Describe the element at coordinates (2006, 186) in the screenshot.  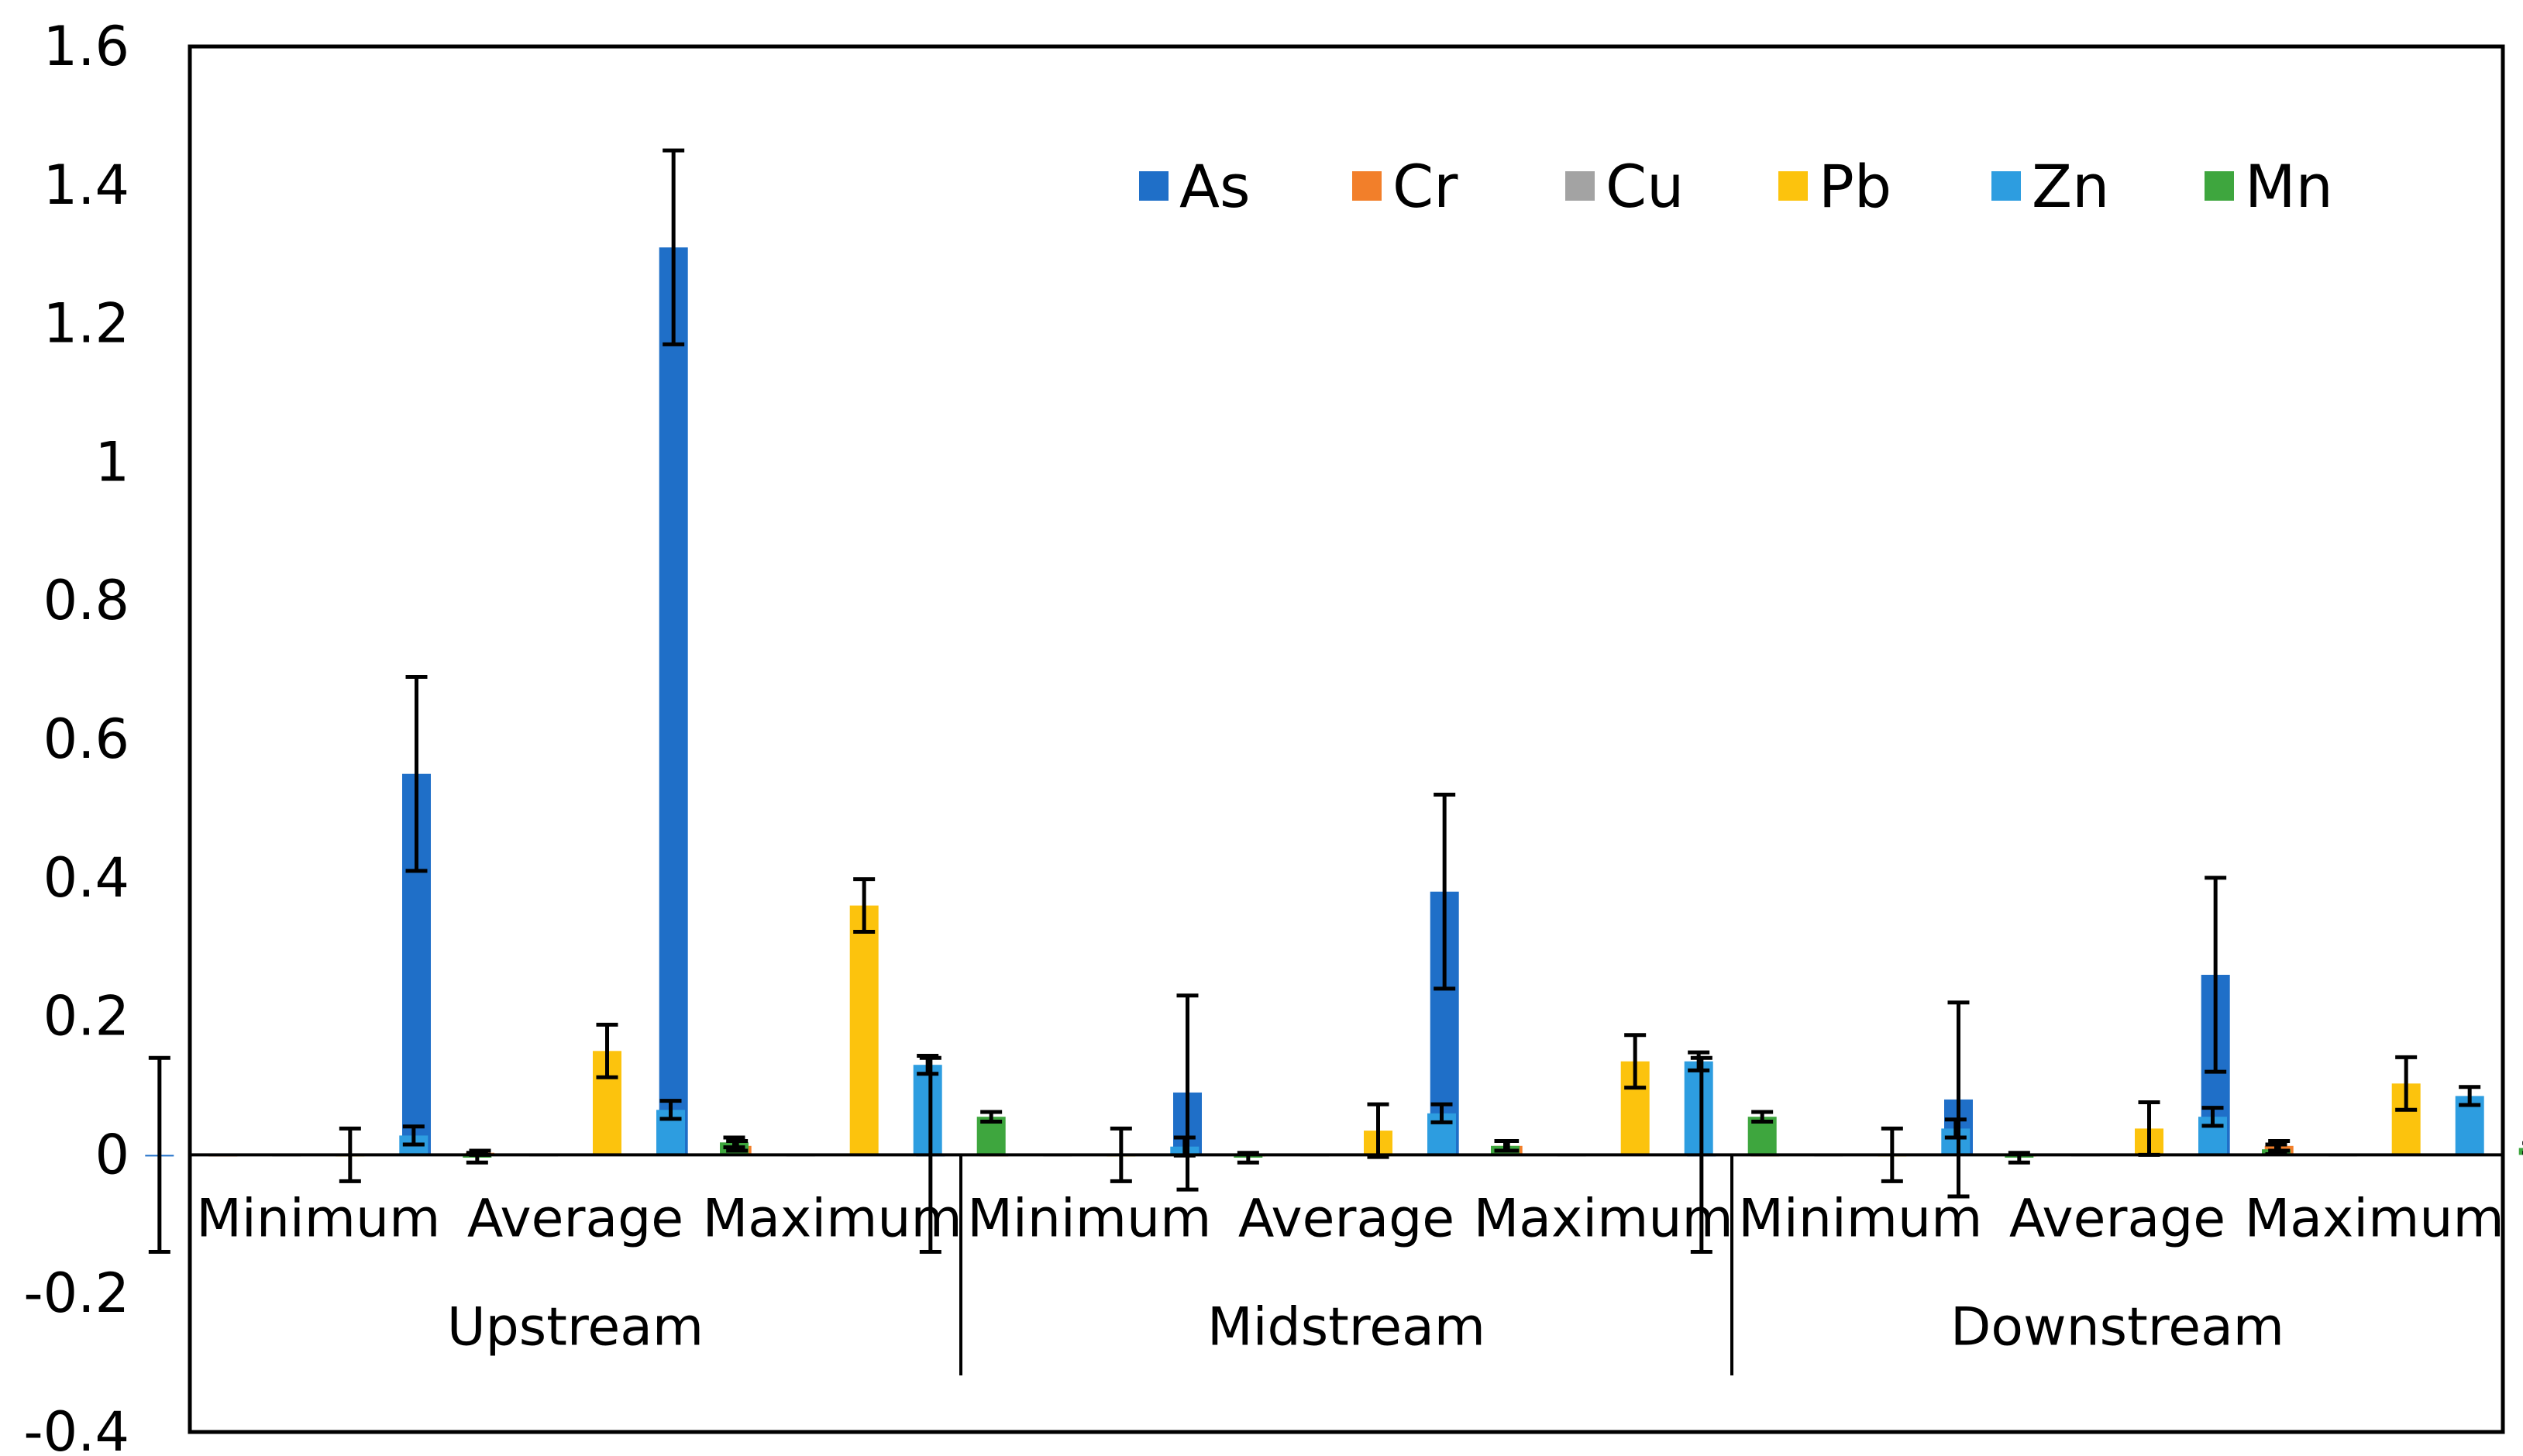
I see `legend-swatch-zn` at that location.